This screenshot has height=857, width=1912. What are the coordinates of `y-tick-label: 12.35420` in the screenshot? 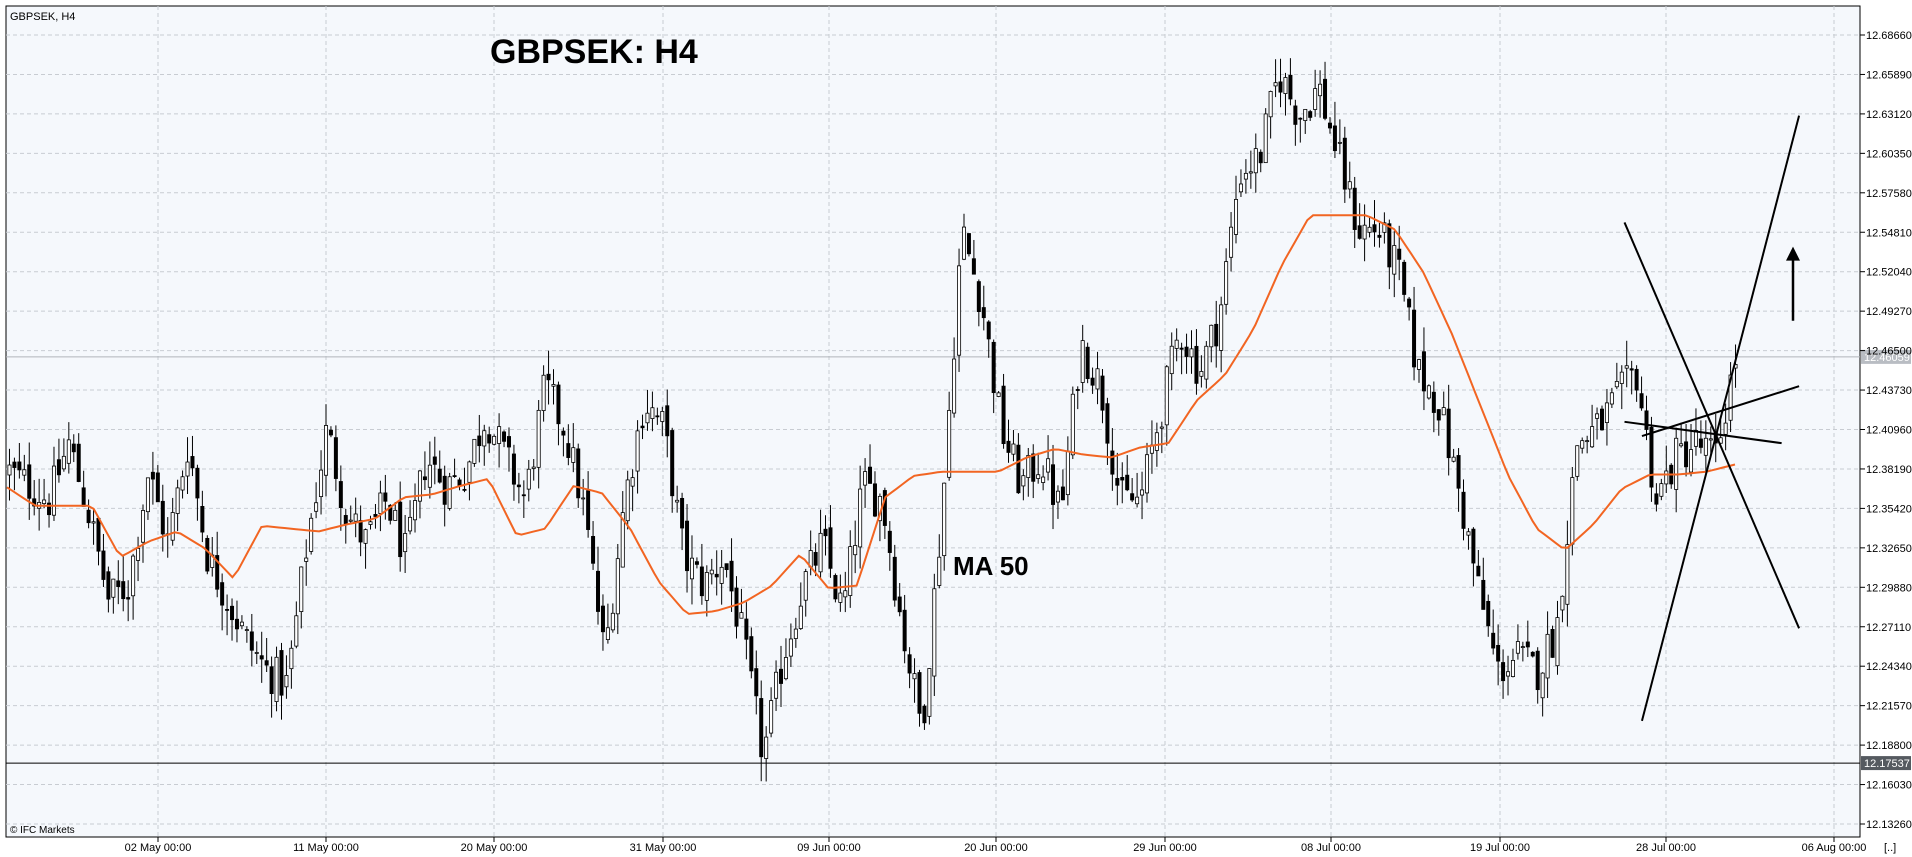 It's located at (1889, 509).